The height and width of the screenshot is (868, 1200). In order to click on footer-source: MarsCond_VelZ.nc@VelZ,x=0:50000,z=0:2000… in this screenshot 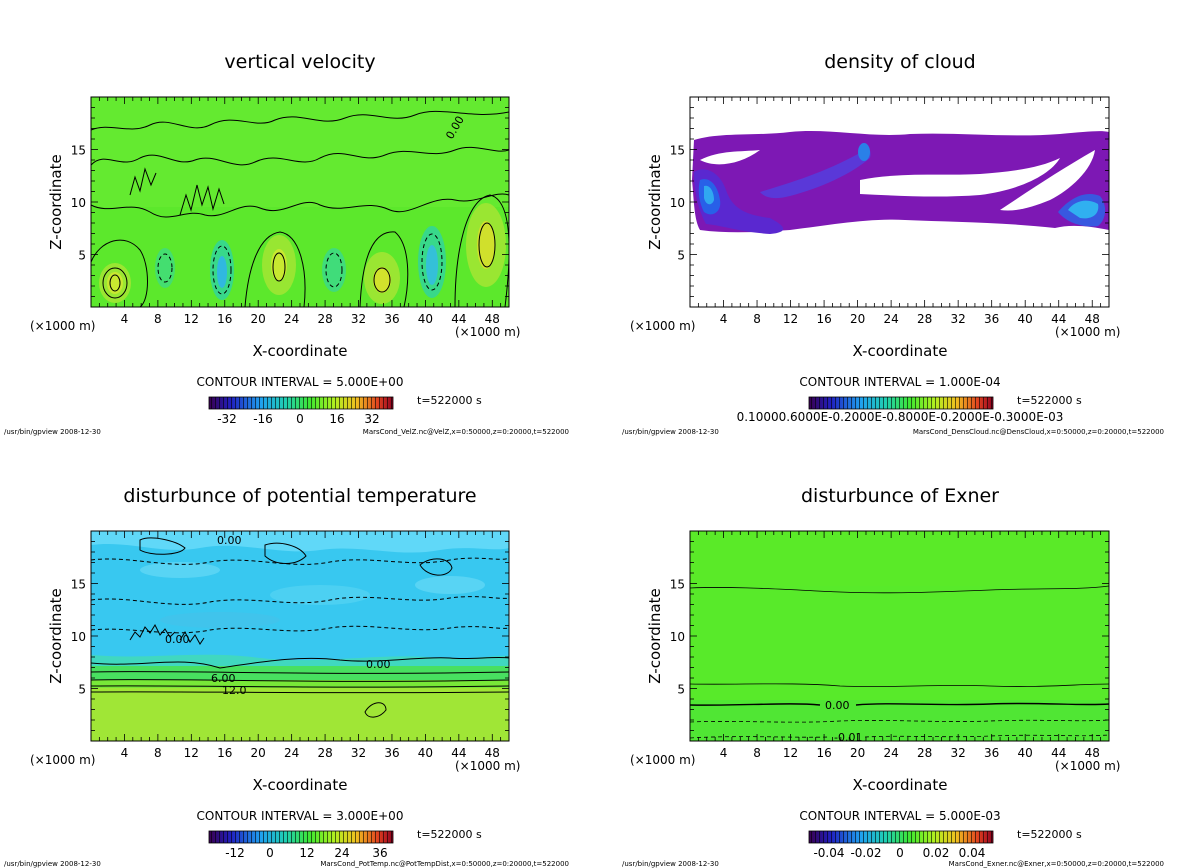, I will do `click(466, 432)`.